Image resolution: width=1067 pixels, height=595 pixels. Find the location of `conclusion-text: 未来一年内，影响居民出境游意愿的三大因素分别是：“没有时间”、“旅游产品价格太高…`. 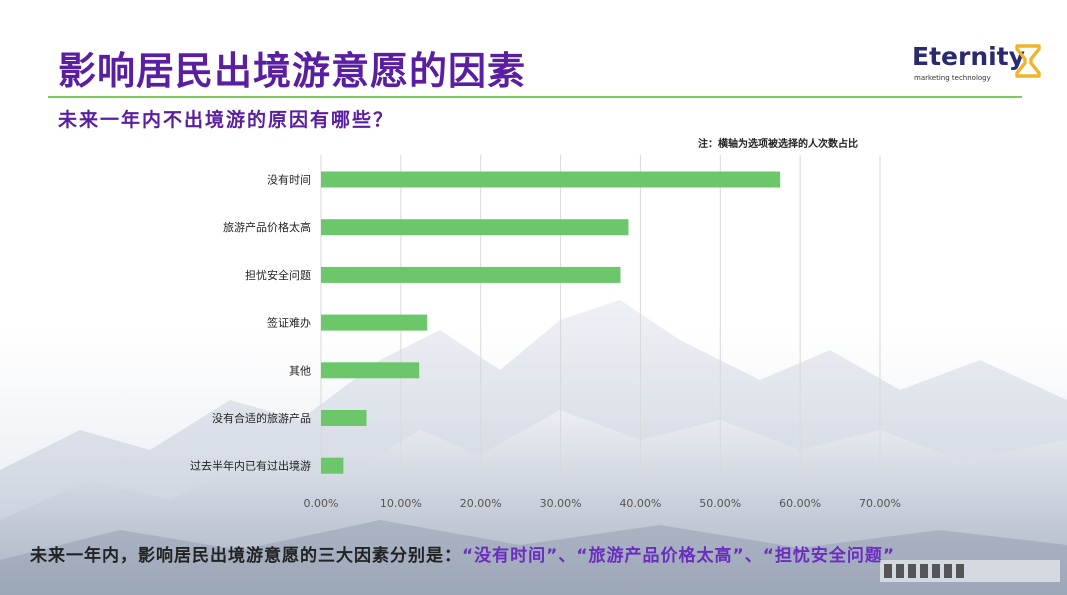

conclusion-text: 未来一年内，影响居民出境游意愿的三大因素分别是：“没有时间”、“旅游产品价格太高… is located at coordinates (462, 553).